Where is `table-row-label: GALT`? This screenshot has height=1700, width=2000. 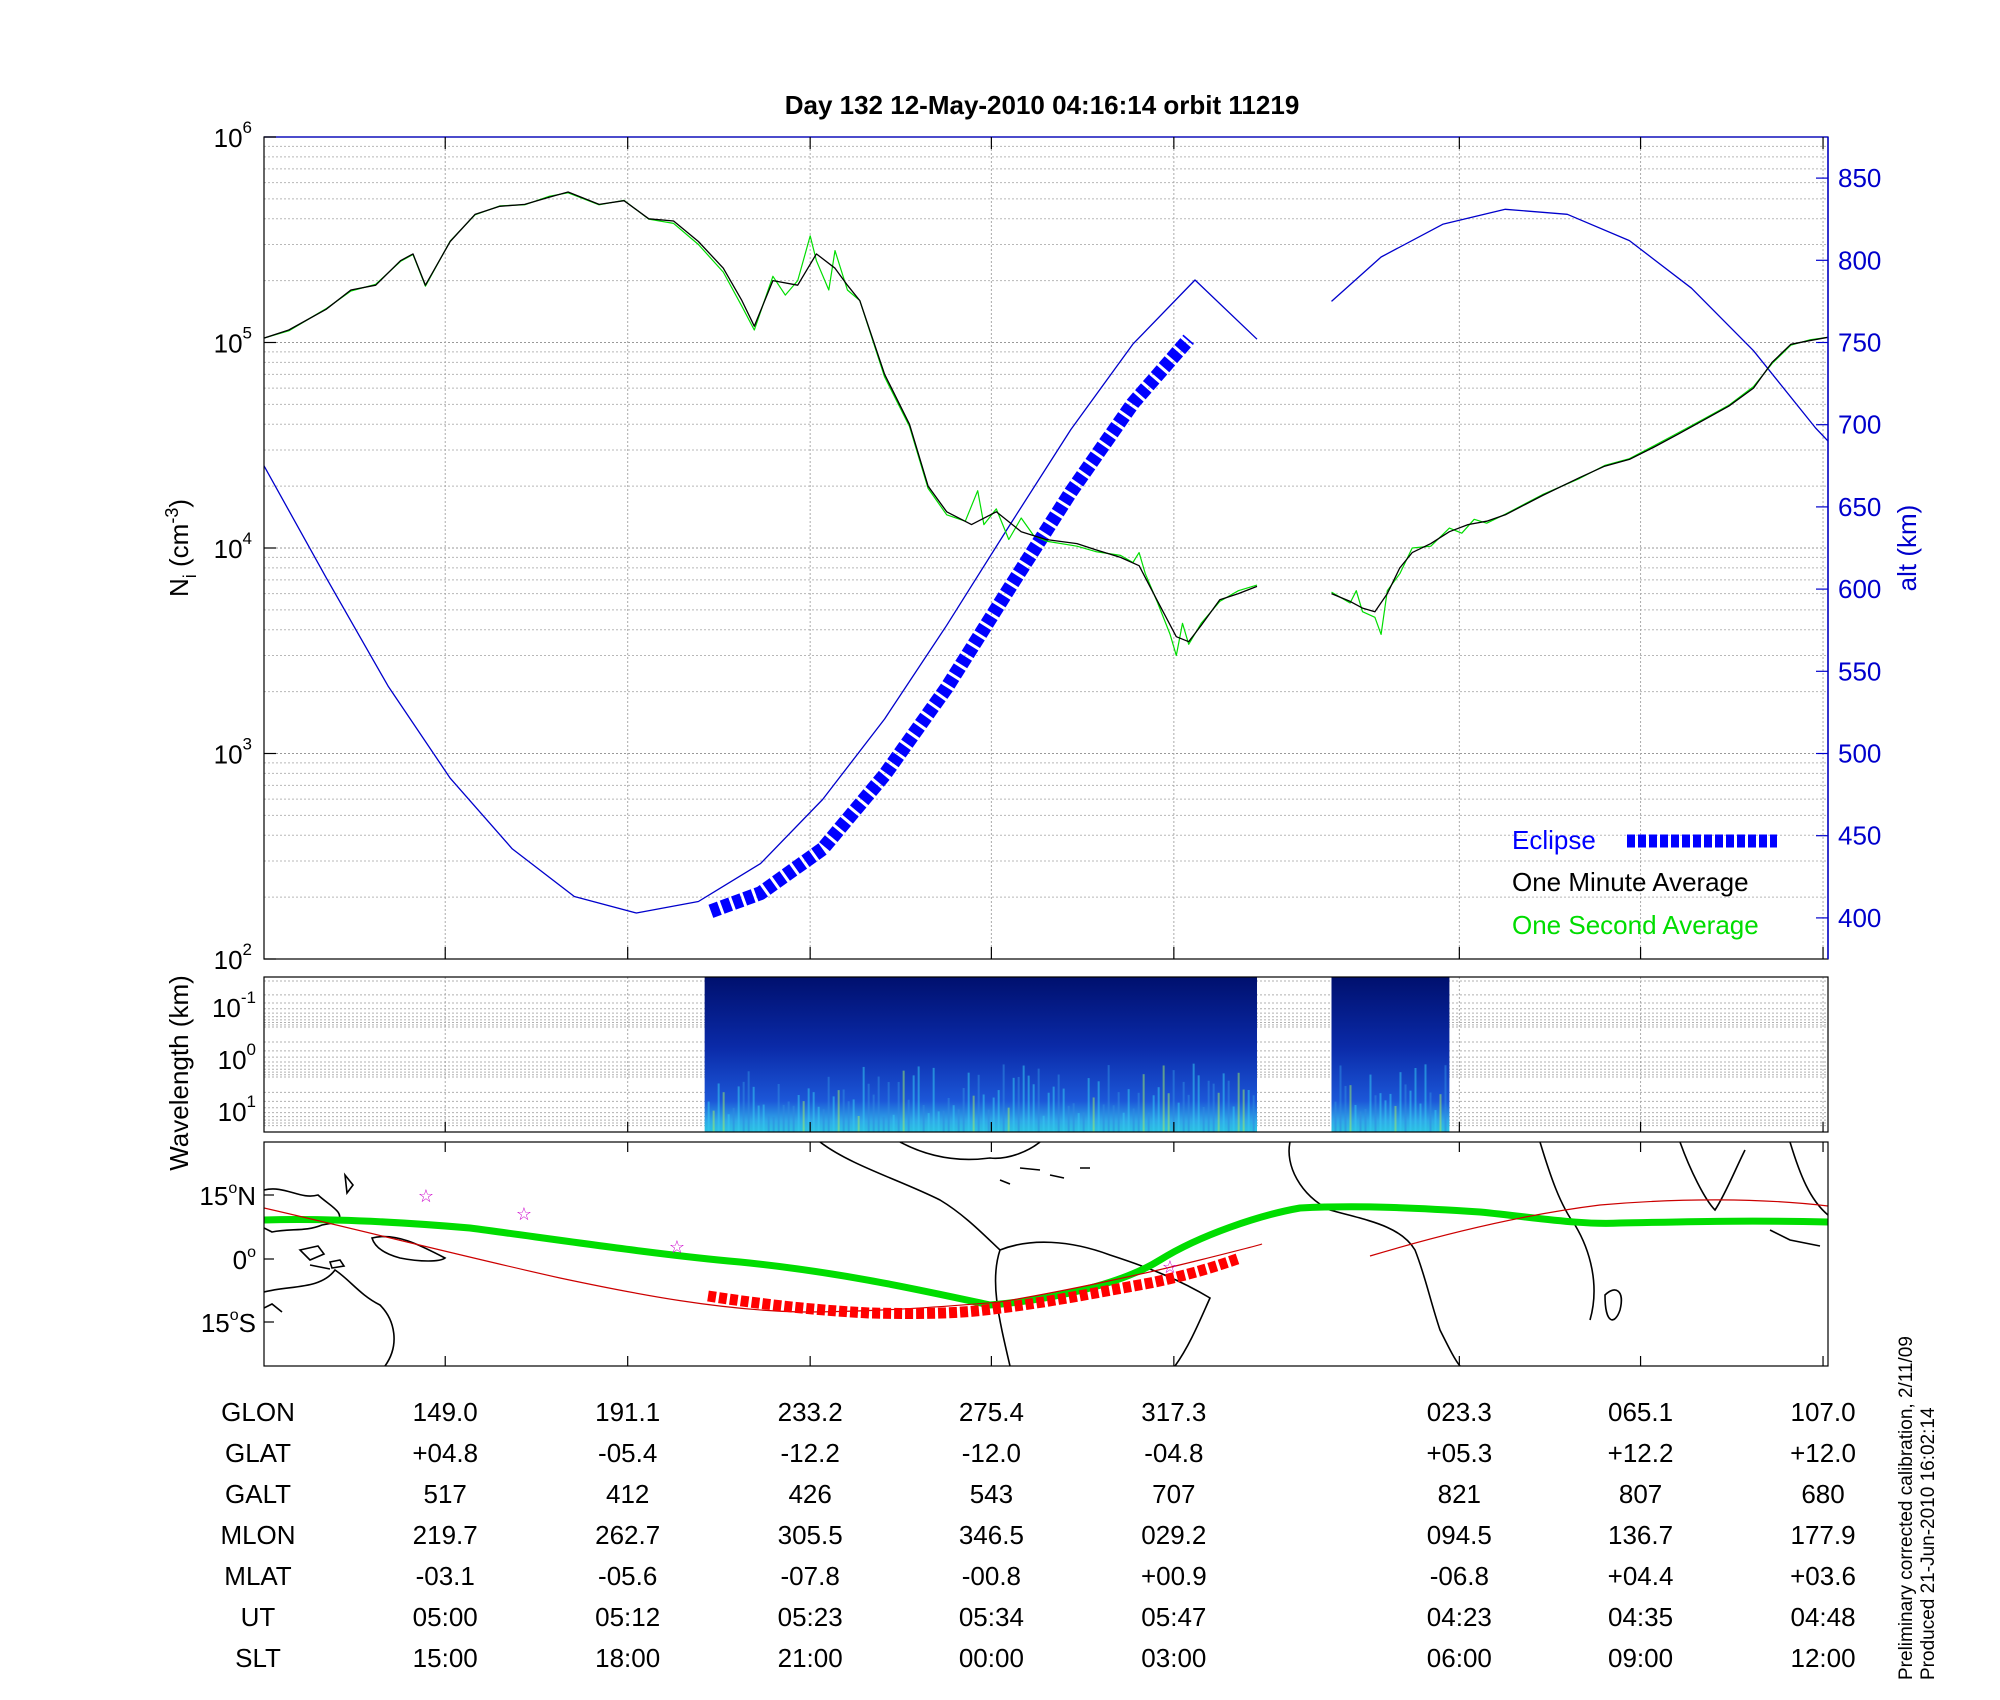
table-row-label: GALT is located at coordinates (258, 1494).